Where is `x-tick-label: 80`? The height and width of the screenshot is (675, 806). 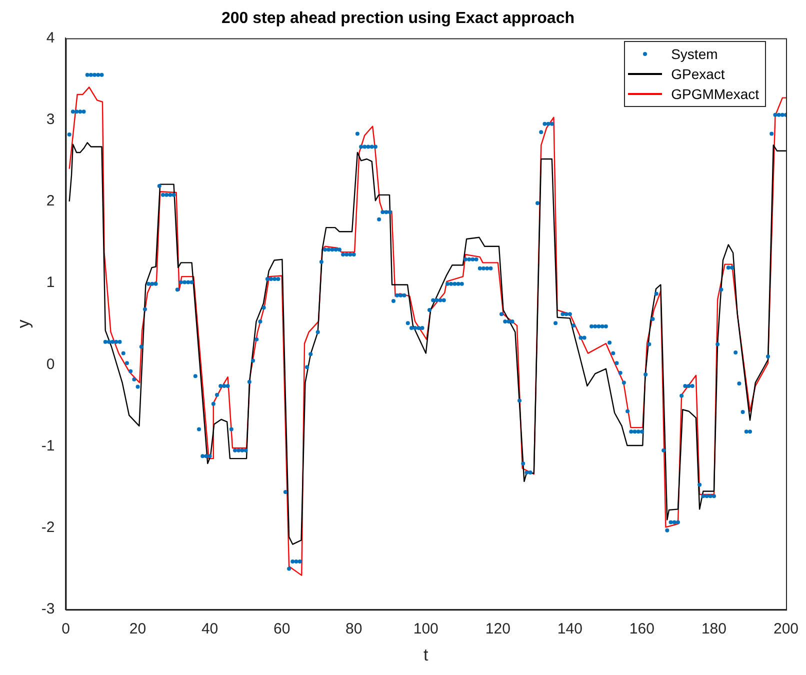 x-tick-label: 80 is located at coordinates (354, 629).